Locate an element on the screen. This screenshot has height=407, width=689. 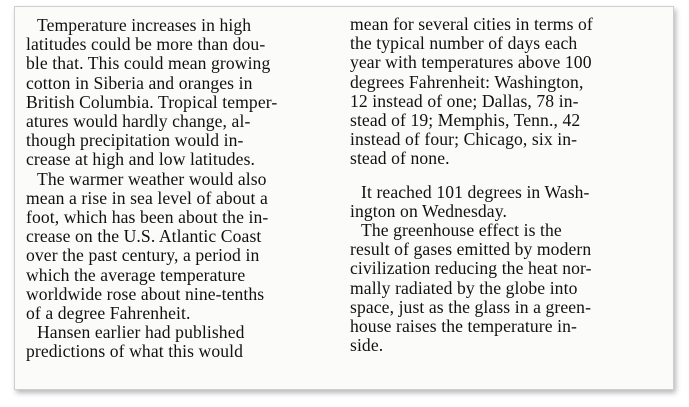
text-line: atures would hardly change, al- is located at coordinates (138, 121).